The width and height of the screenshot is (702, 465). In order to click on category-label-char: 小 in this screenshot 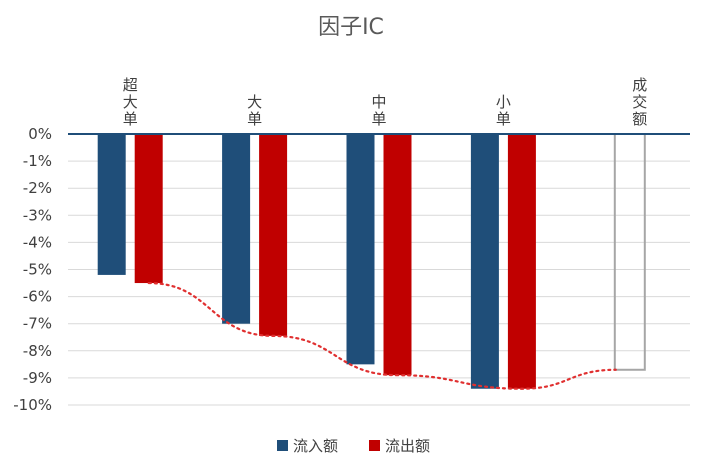, I will do `click(503, 102)`.